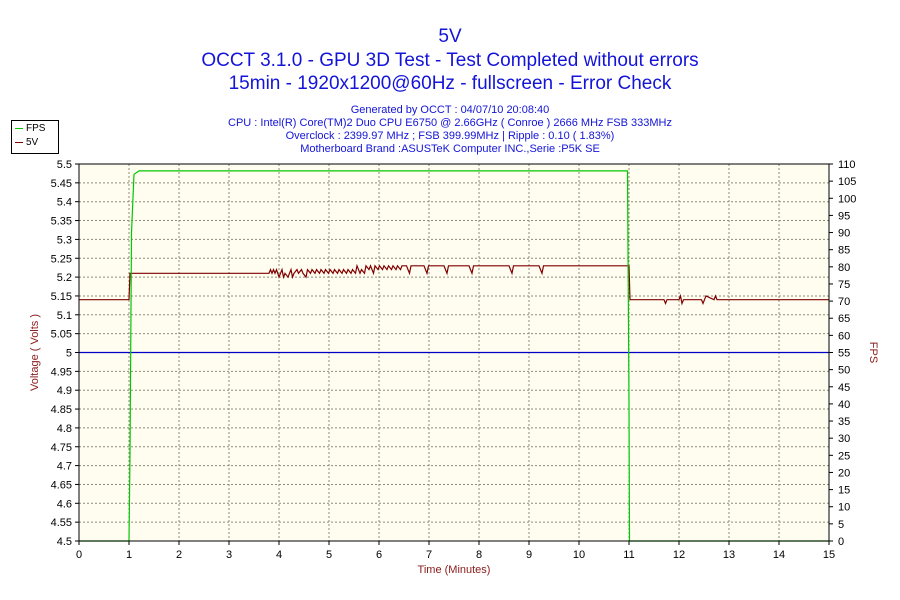  What do you see at coordinates (844, 251) in the screenshot?
I see `y2-tick-label: 85` at bounding box center [844, 251].